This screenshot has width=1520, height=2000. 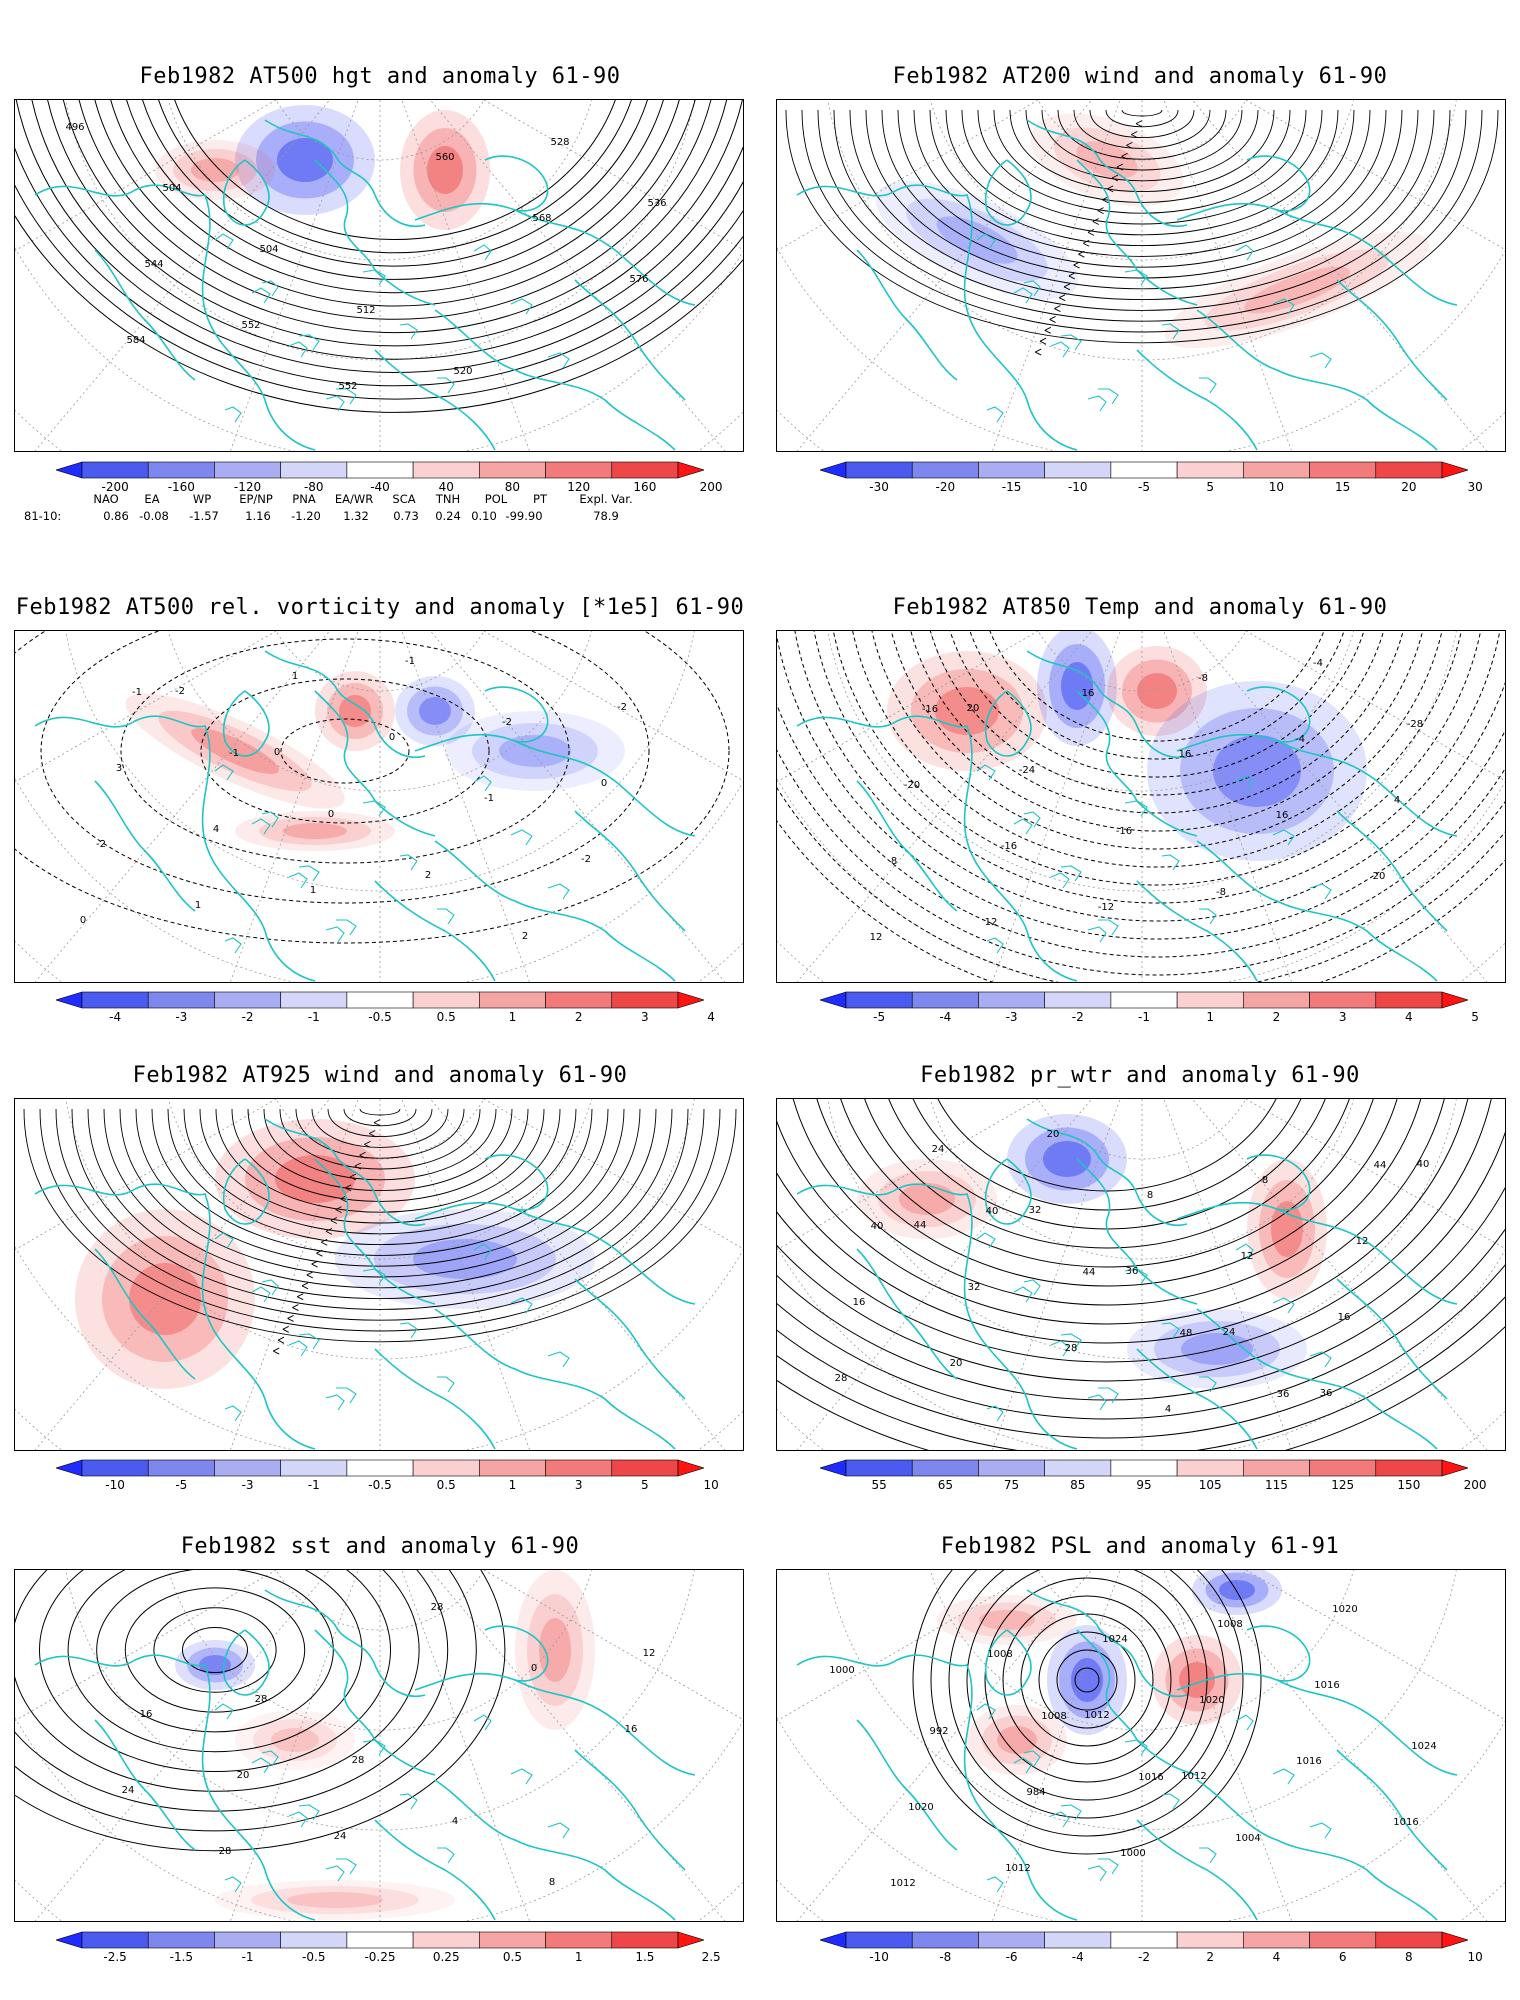 What do you see at coordinates (1229, 1624) in the screenshot?
I see `contour-label: 1008` at bounding box center [1229, 1624].